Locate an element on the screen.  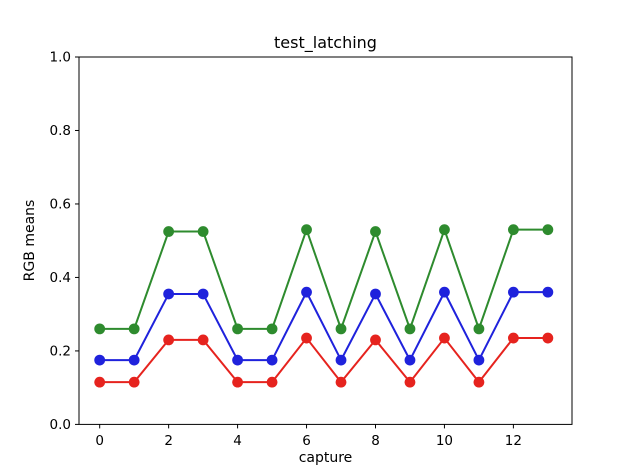
x-tick-label: 6 is located at coordinates (306, 441).